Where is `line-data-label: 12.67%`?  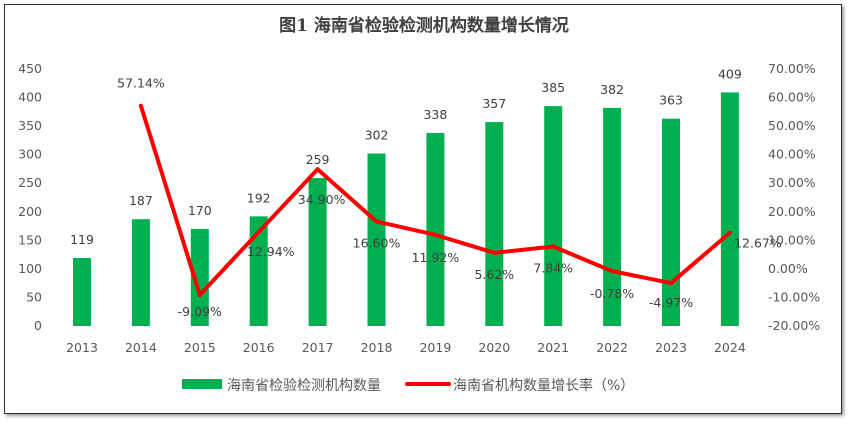
line-data-label: 12.67% is located at coordinates (758, 243).